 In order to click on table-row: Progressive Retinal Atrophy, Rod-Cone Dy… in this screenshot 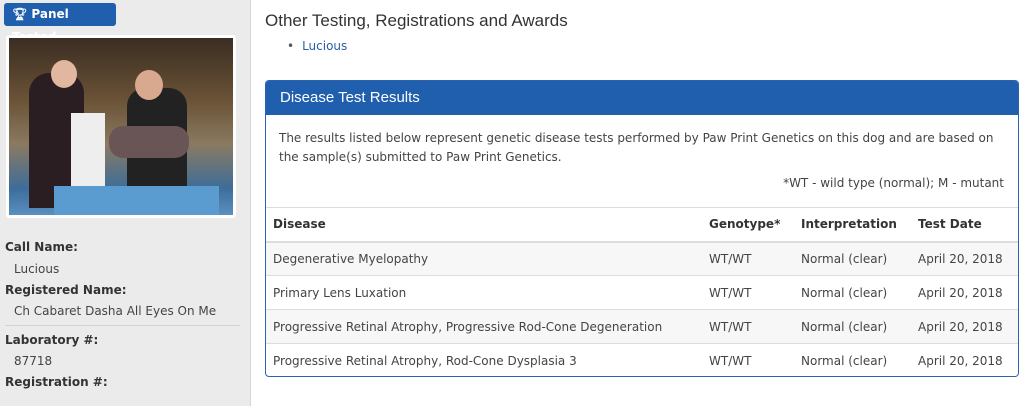, I will do `click(642, 359)`.